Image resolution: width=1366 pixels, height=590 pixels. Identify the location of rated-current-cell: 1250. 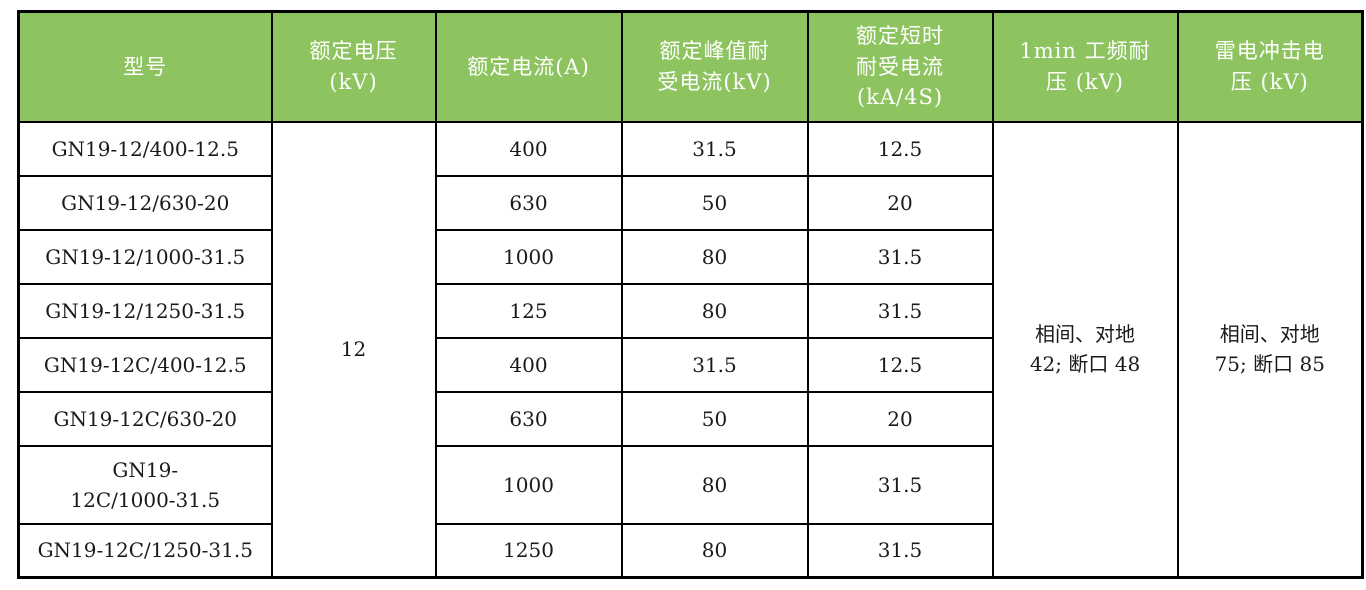
(528, 550).